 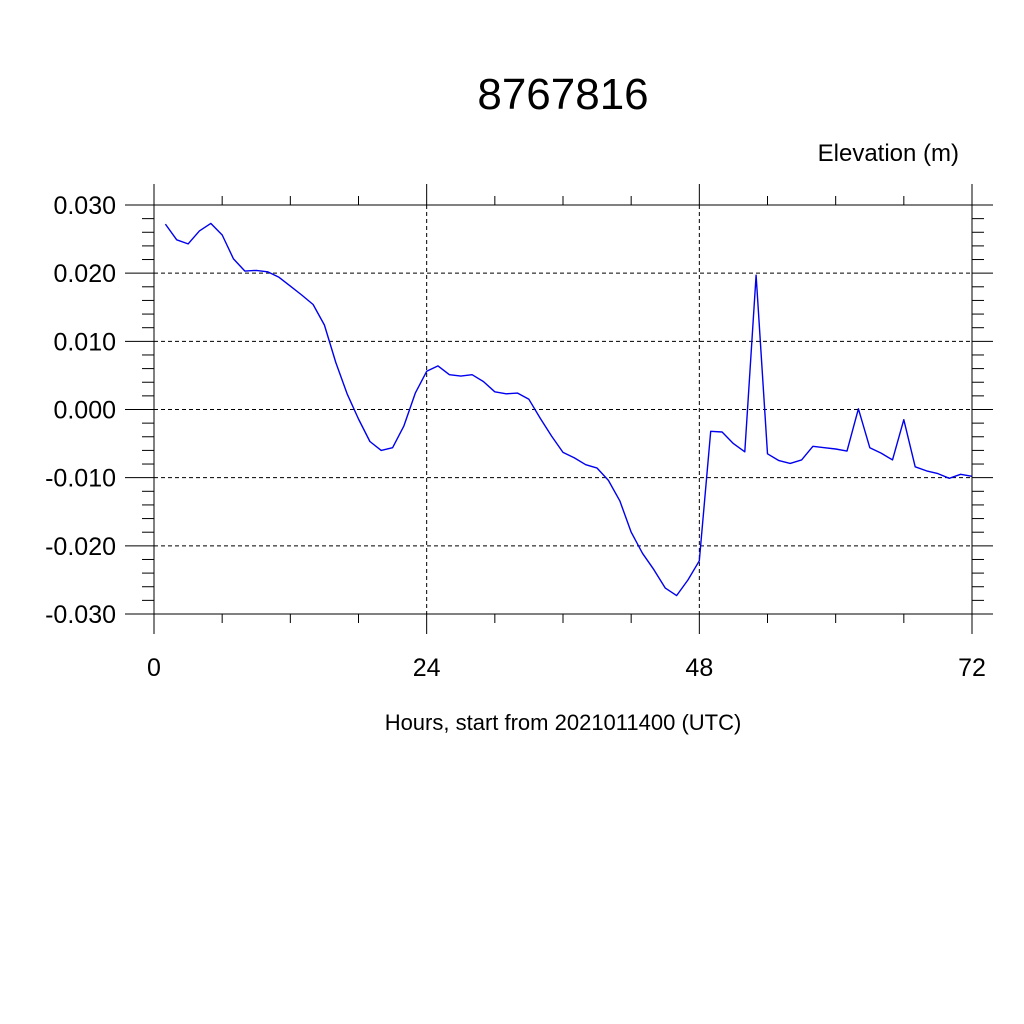 I want to click on y-tick-label: 0.010, so click(x=84, y=342).